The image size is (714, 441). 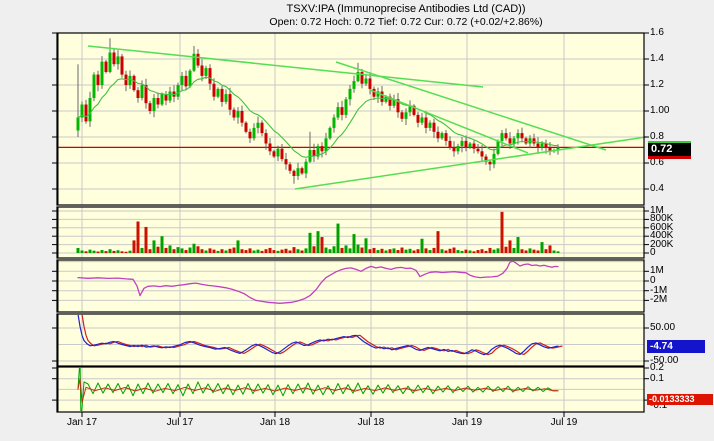 What do you see at coordinates (467, 422) in the screenshot?
I see `x-axis-label: Jan 19` at bounding box center [467, 422].